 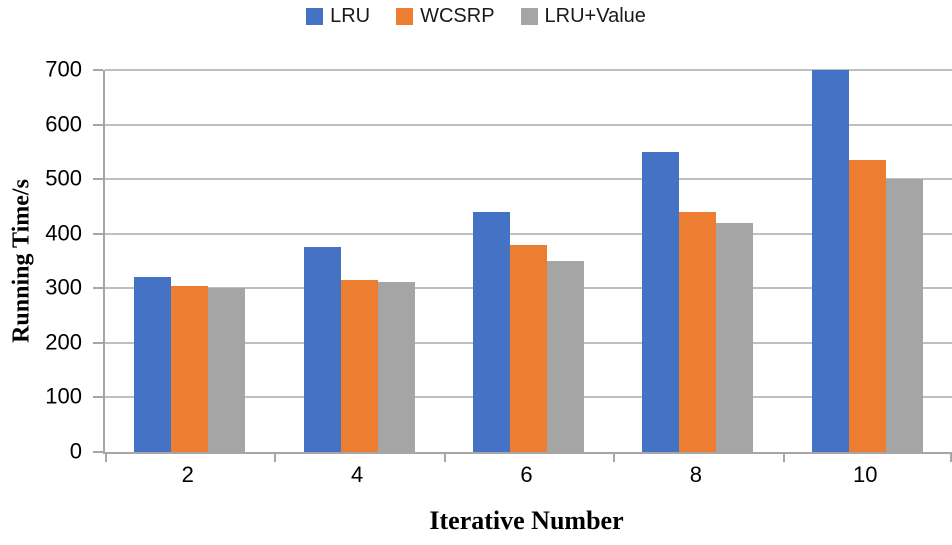 I want to click on legend-item-wcsrp: WCSRP, so click(x=445, y=16).